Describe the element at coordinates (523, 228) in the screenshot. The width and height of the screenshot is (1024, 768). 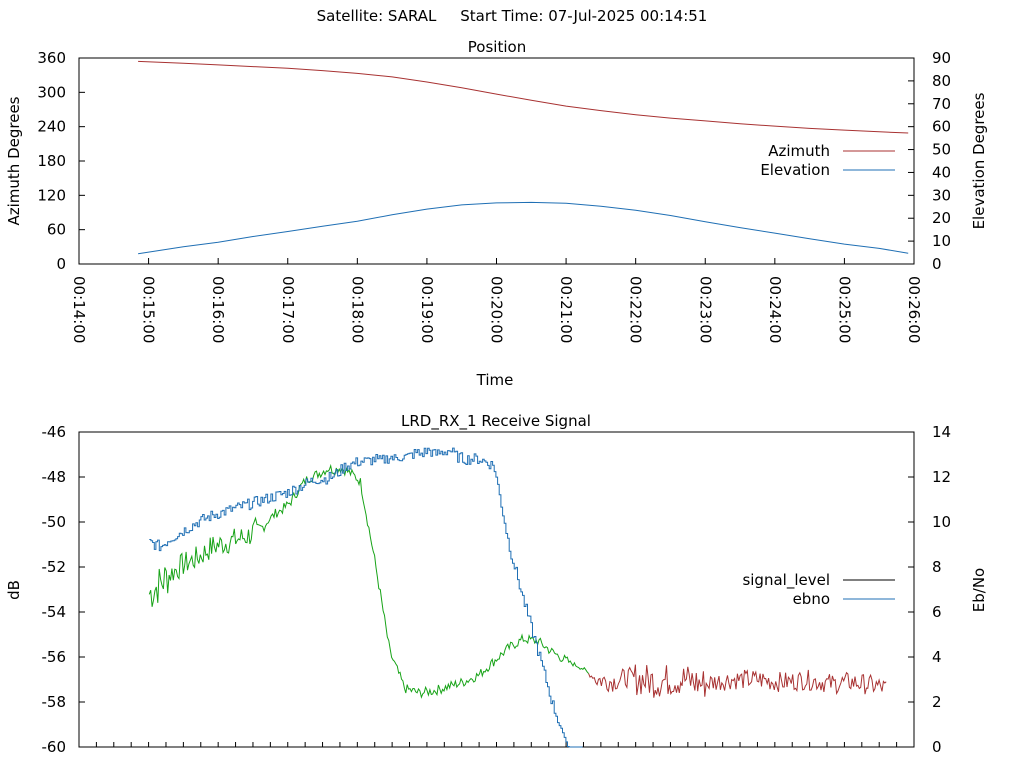
I see `elevation-line` at that location.